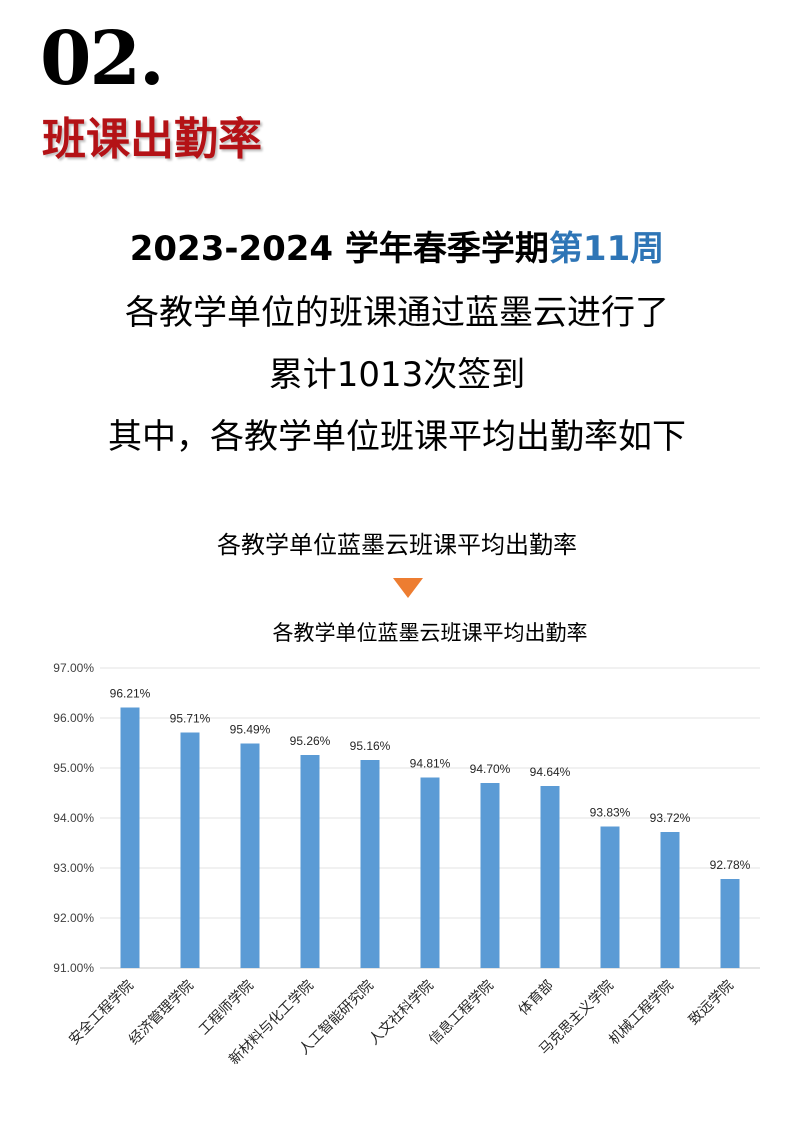 The height and width of the screenshot is (1123, 794). I want to click on summary-line-4: 其中，各教学单位班课平均出勤率如下, so click(397, 437).